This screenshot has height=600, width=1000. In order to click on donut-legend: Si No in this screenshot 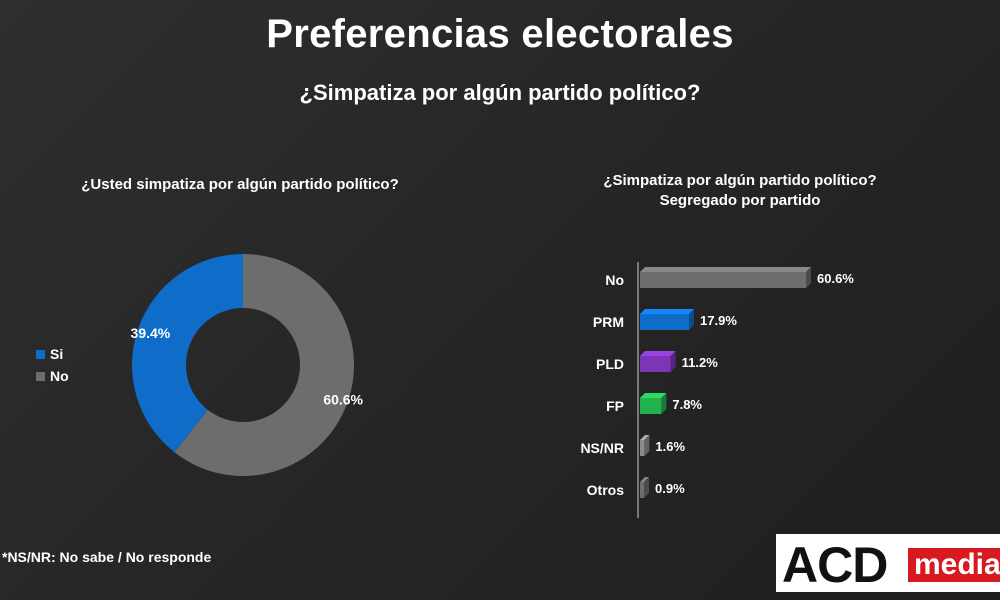, I will do `click(52, 365)`.